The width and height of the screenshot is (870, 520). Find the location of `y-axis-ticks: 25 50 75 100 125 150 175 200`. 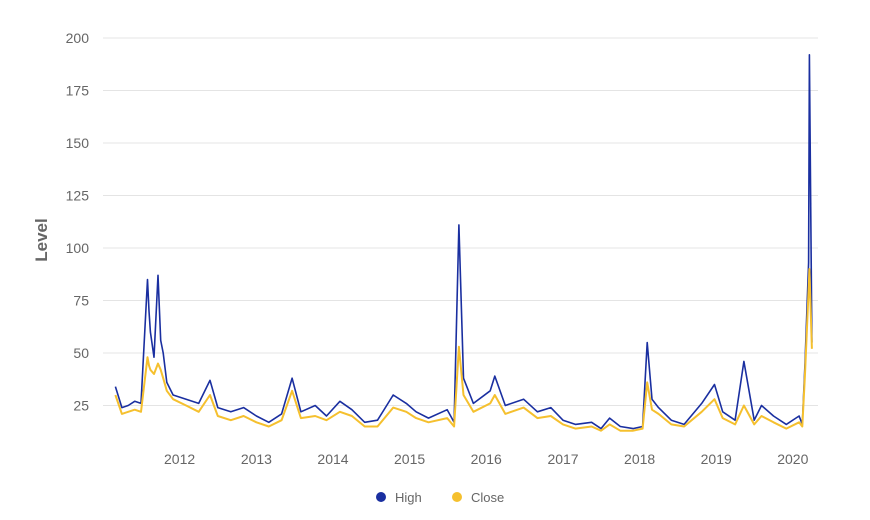

y-axis-ticks: 25 50 75 100 125 150 175 200 is located at coordinates (78, 222).